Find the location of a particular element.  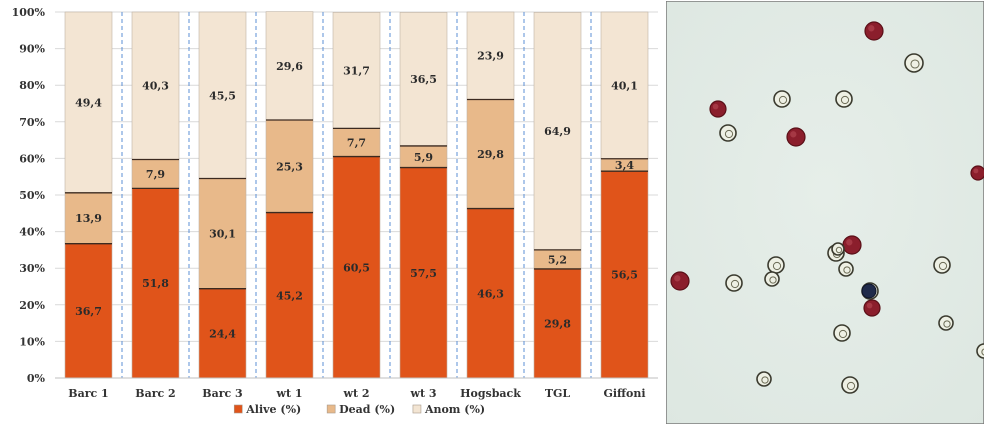

data-label: 57,5 is located at coordinates (423, 273).